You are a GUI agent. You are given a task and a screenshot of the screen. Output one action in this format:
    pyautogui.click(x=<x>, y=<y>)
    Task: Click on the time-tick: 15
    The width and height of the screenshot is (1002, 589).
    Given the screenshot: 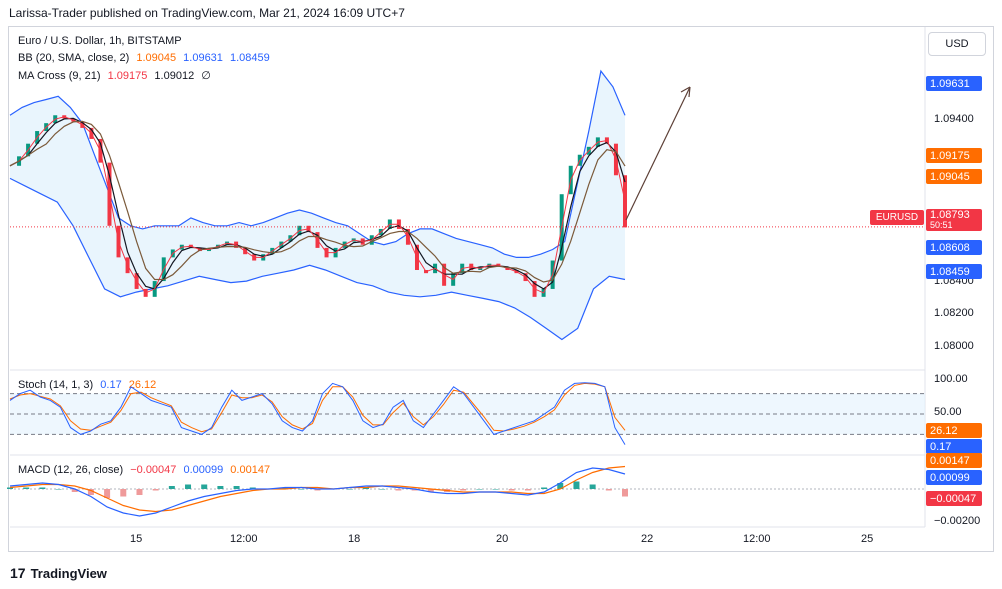 What is the action you would take?
    pyautogui.click(x=136, y=539)
    